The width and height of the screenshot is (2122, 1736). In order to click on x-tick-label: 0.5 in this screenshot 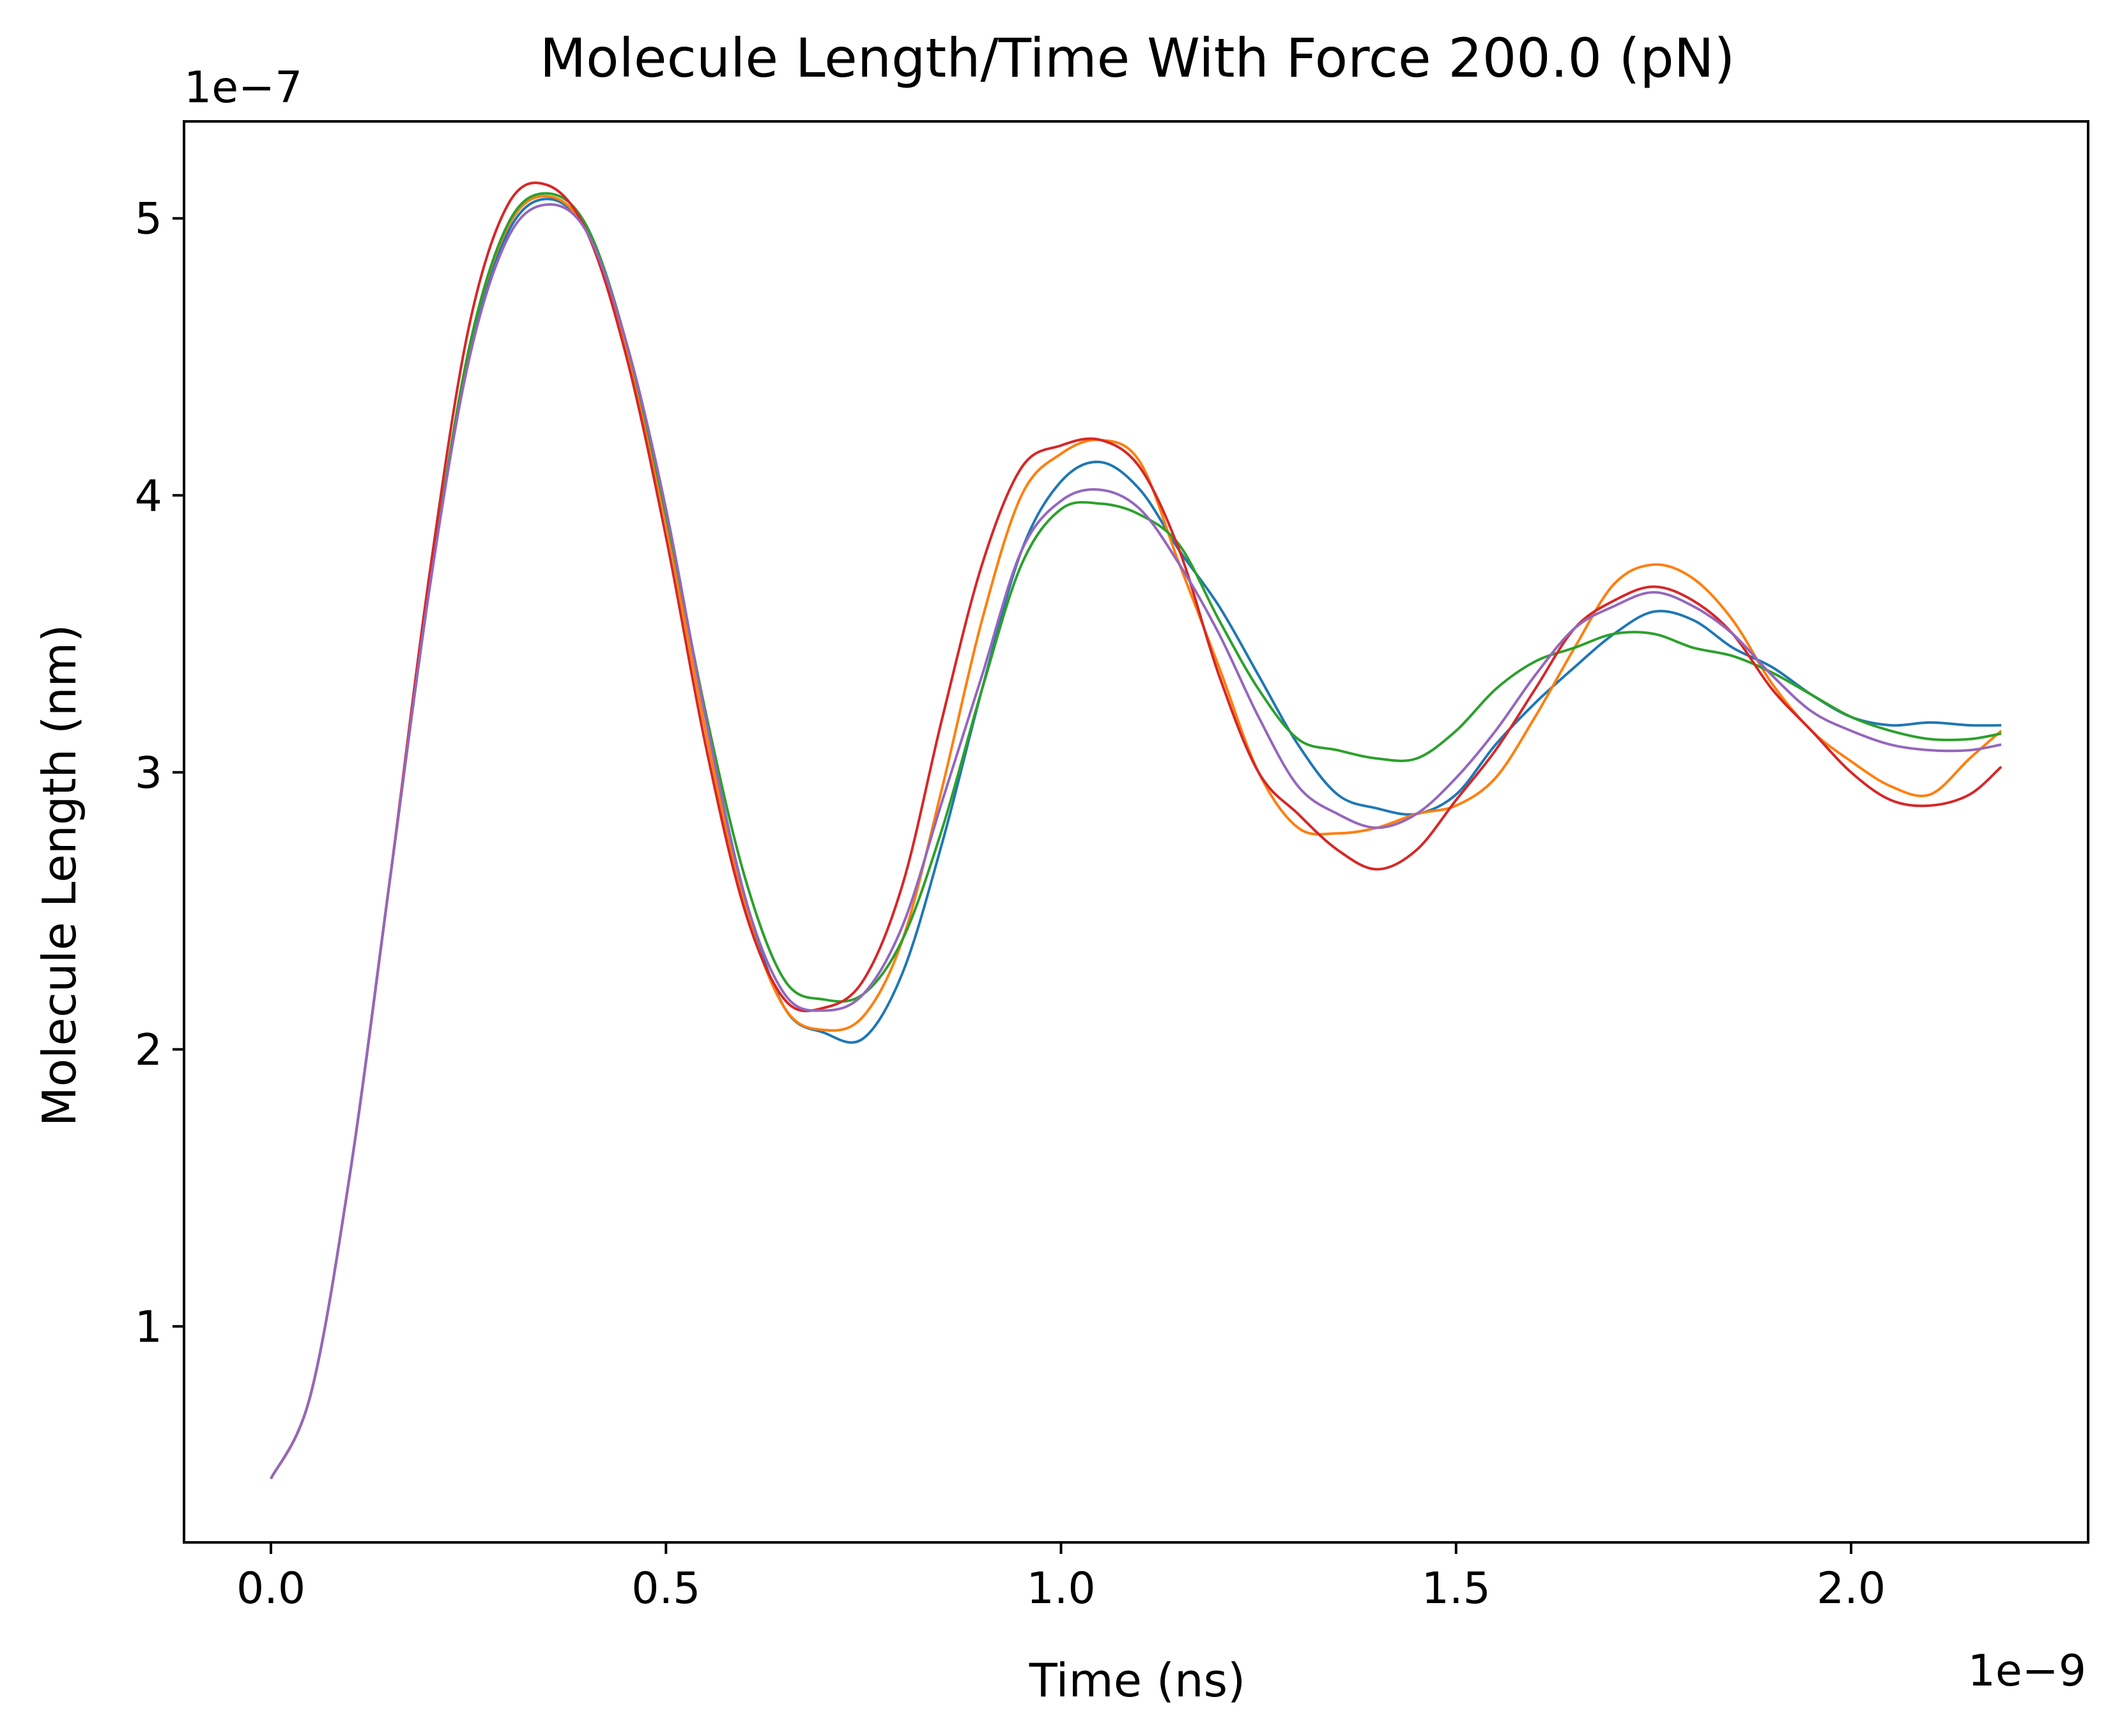, I will do `click(665, 1589)`.